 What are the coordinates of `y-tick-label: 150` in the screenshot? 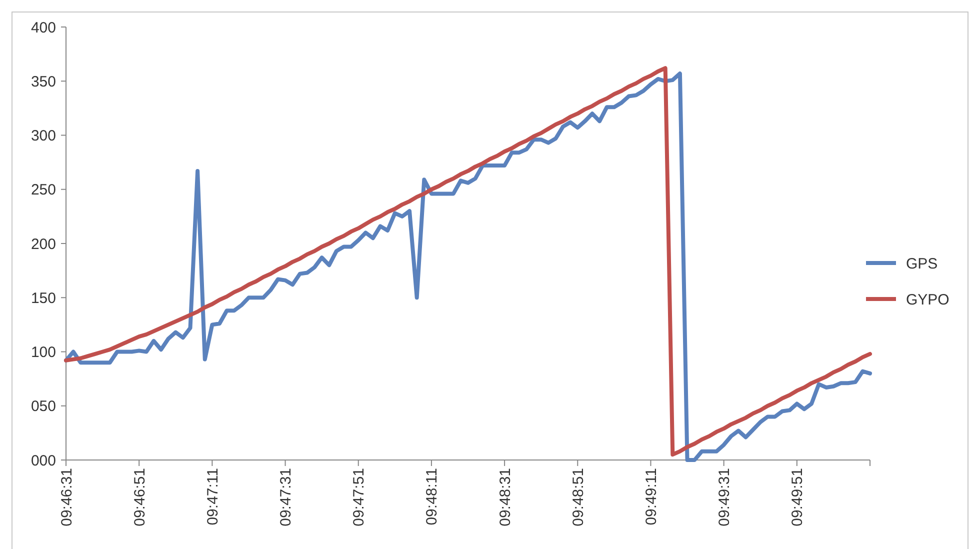 It's located at (43, 298).